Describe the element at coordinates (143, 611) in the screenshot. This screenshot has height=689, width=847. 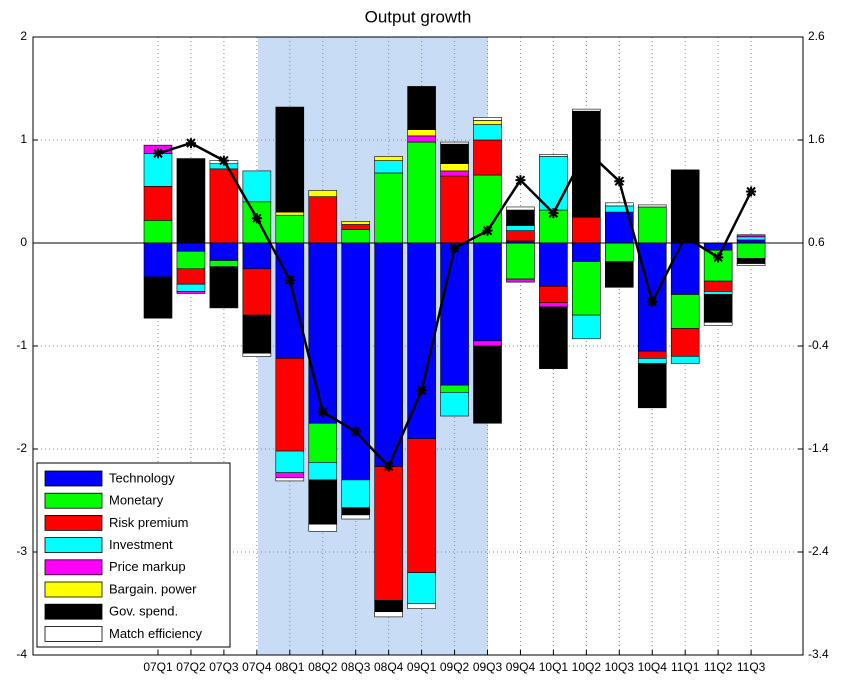
I see `legend-label: Gov. spend.` at that location.